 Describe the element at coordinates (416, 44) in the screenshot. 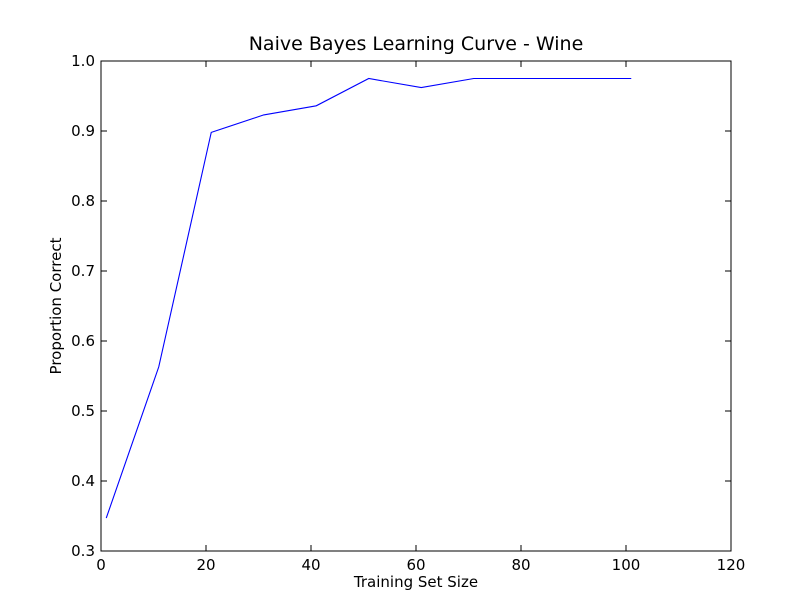

I see `chart-title: Naive Bayes Learning Curve - Wine` at that location.